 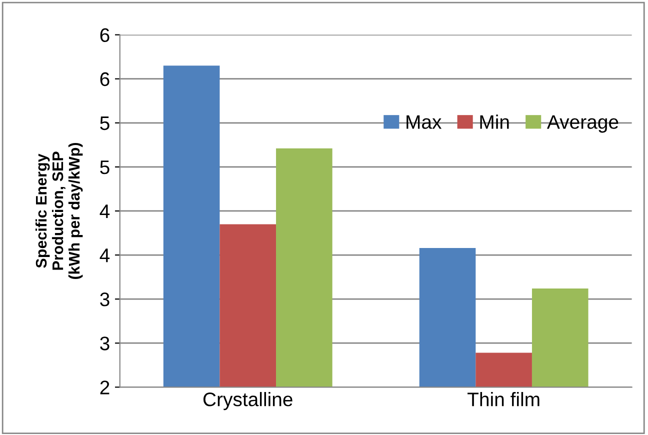 What do you see at coordinates (494, 121) in the screenshot?
I see `legend-label: Min` at bounding box center [494, 121].